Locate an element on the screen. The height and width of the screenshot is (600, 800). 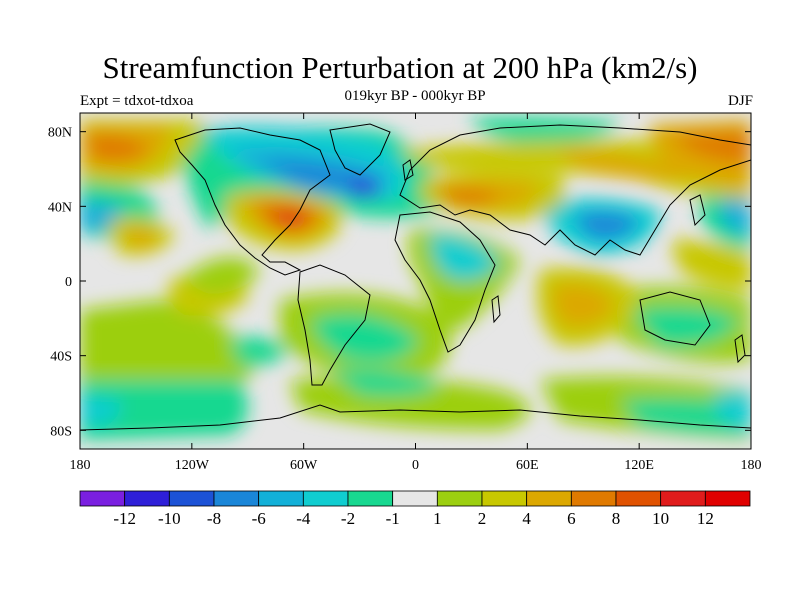
lat-tick-label: 40S is located at coordinates (61, 357).